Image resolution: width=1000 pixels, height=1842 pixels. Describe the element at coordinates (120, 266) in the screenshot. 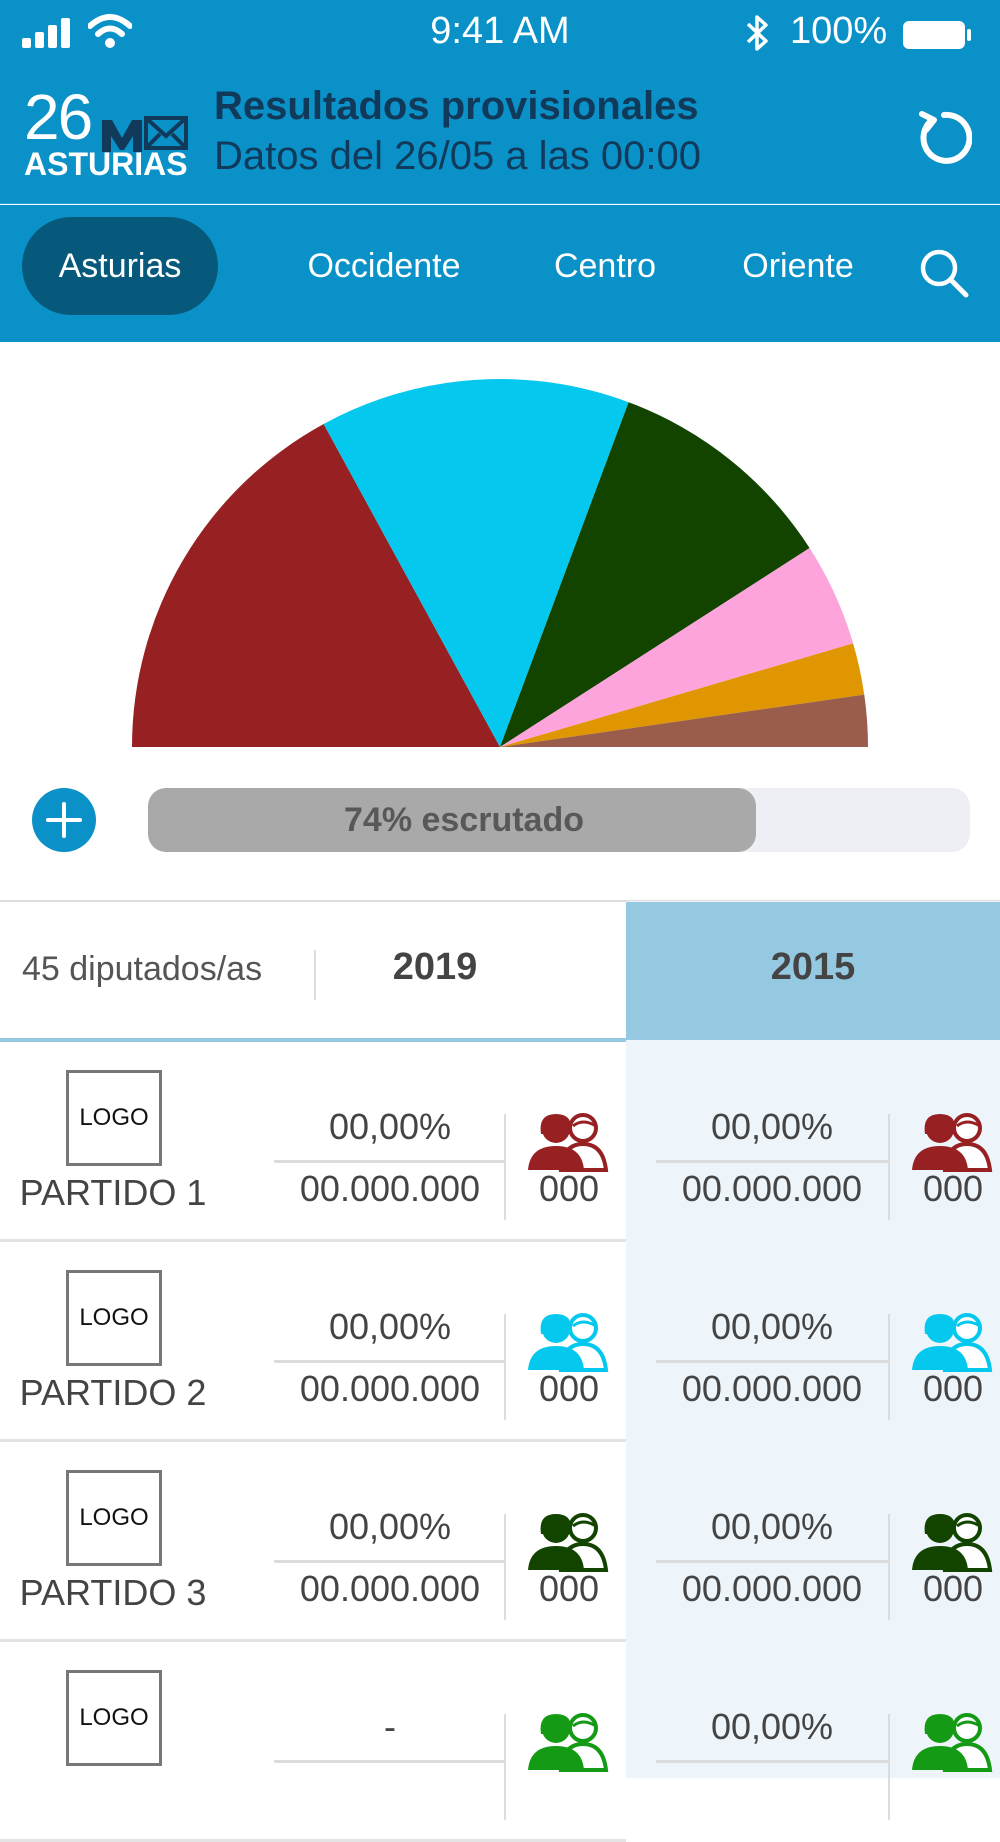

I see `tab-asturias: Asturias` at that location.